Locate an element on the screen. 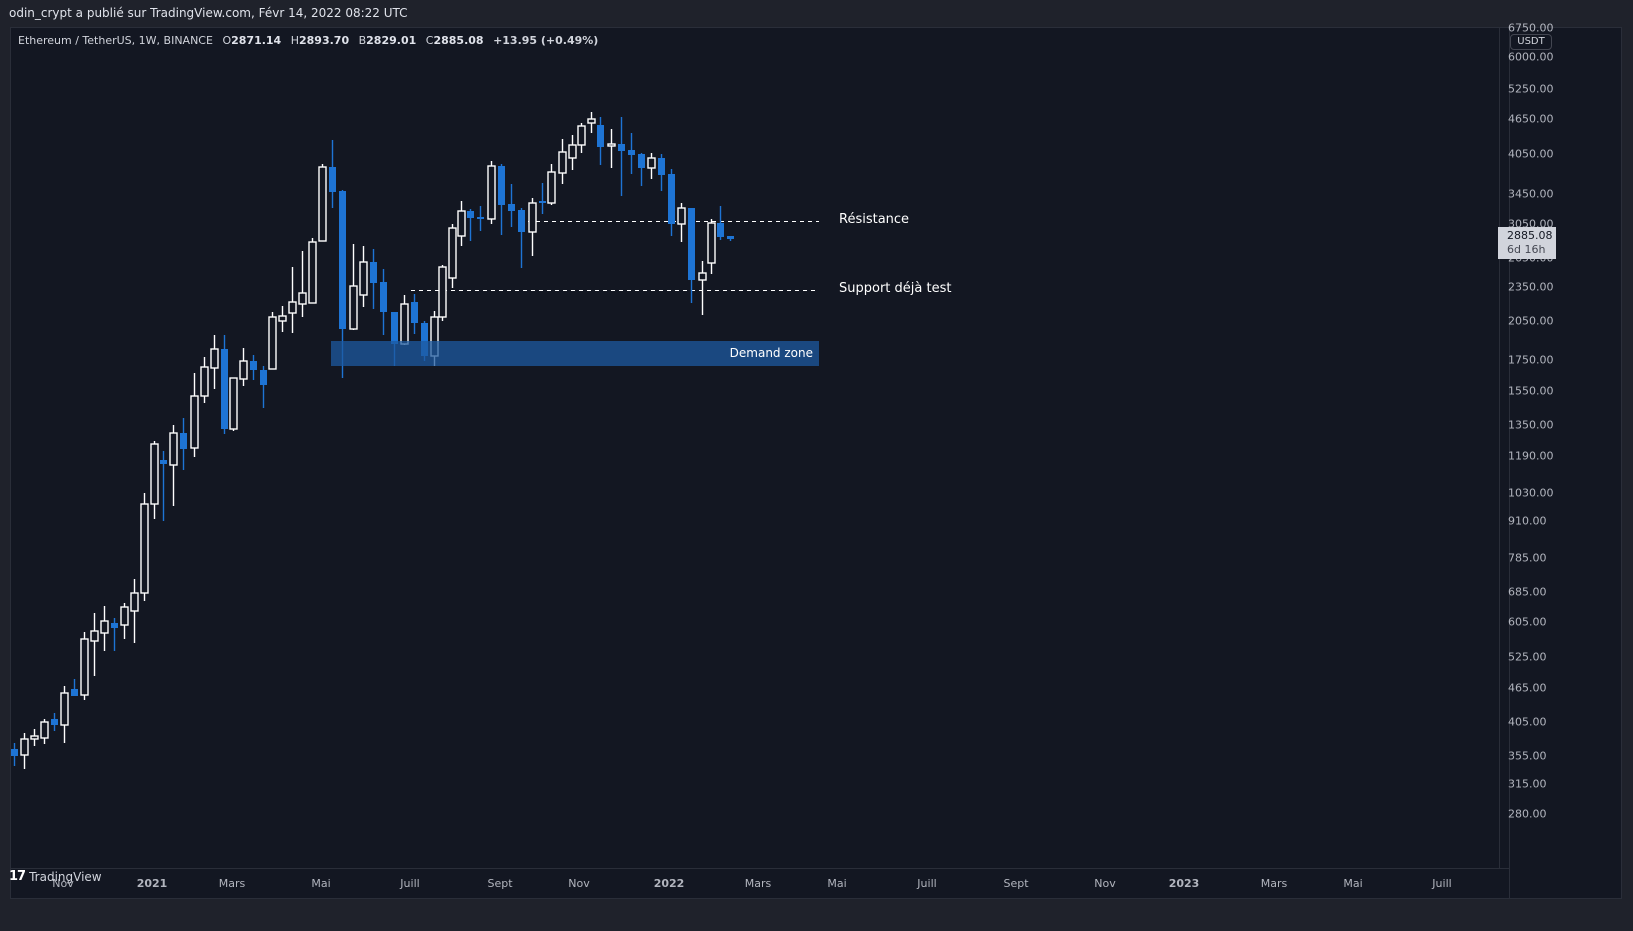  current-price-value: 2885.08 is located at coordinates (1530, 235).